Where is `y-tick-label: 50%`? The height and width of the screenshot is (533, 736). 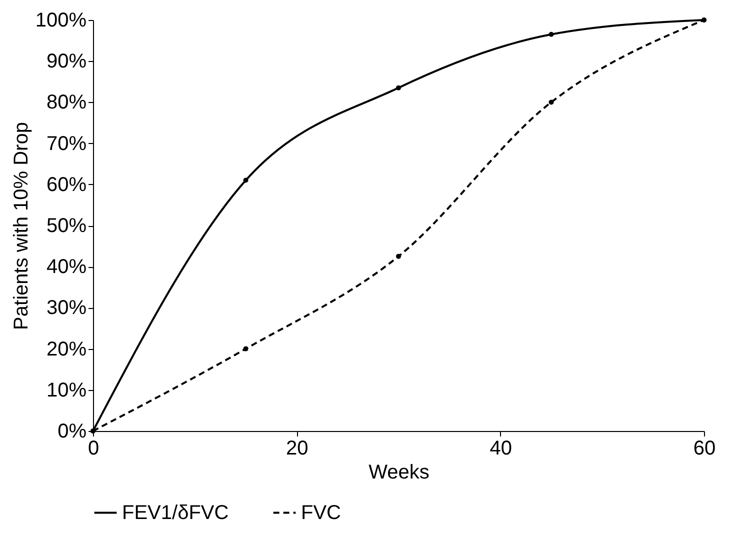 y-tick-label: 50% is located at coordinates (66, 226).